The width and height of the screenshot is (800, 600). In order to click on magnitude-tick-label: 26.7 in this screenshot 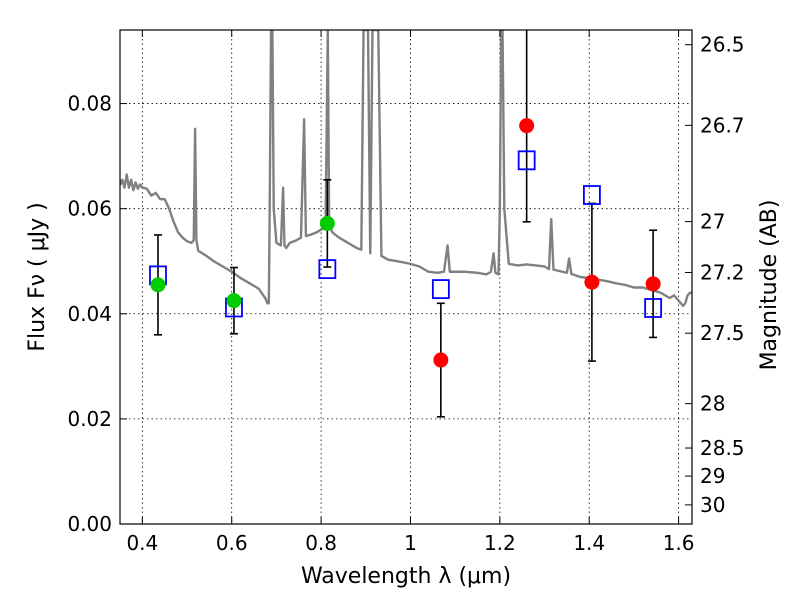, I will do `click(722, 125)`.